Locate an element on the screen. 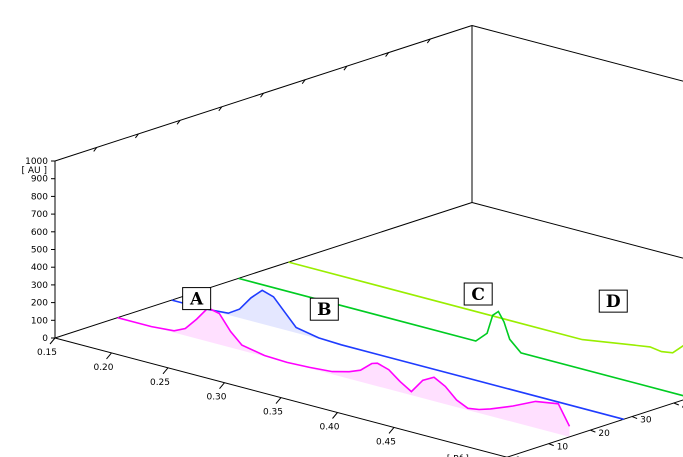 The height and width of the screenshot is (457, 683). annotation-a: A is located at coordinates (197, 299).